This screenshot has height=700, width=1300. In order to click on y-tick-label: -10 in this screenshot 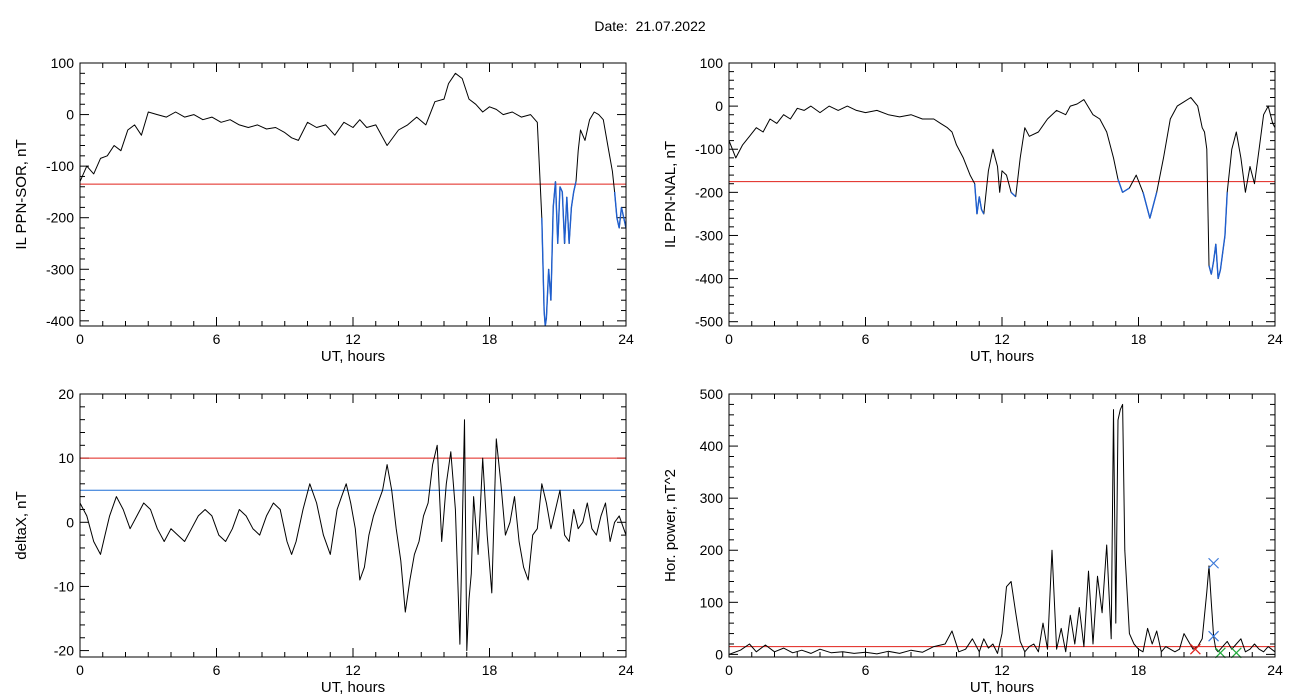, I will do `click(64, 586)`.